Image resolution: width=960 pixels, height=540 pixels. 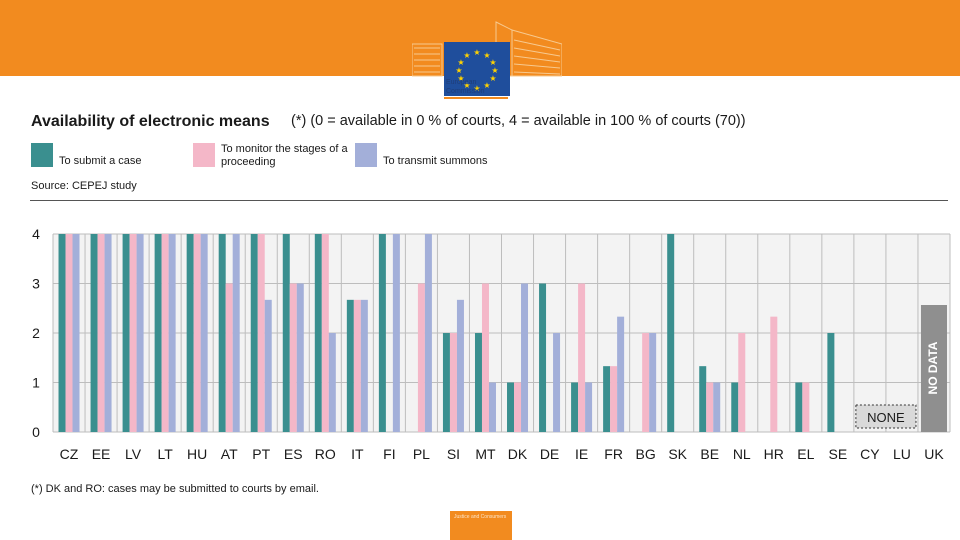 I want to click on none-box, so click(x=886, y=416).